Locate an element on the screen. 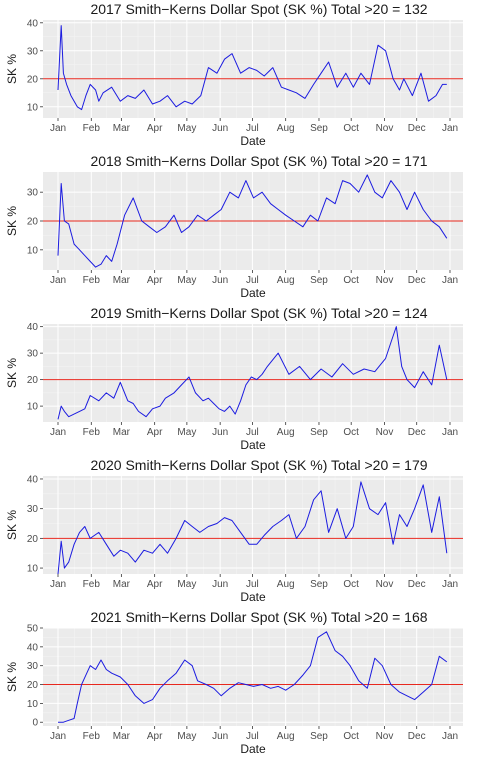 This screenshot has width=479, height=760. y-tick-label: 0 is located at coordinates (35, 723).